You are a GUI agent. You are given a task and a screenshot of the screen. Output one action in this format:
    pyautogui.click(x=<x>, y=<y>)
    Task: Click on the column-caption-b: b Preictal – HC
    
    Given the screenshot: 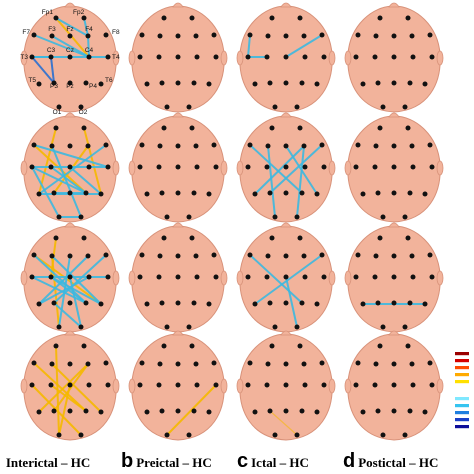 What is the action you would take?
    pyautogui.click(x=166, y=461)
    